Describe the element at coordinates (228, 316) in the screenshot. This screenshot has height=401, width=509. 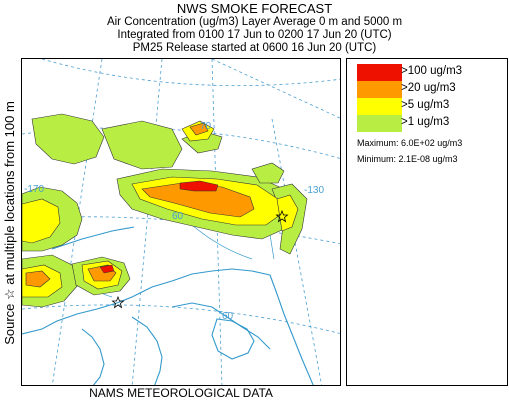
I see `lat-label-60-b: 60` at that location.